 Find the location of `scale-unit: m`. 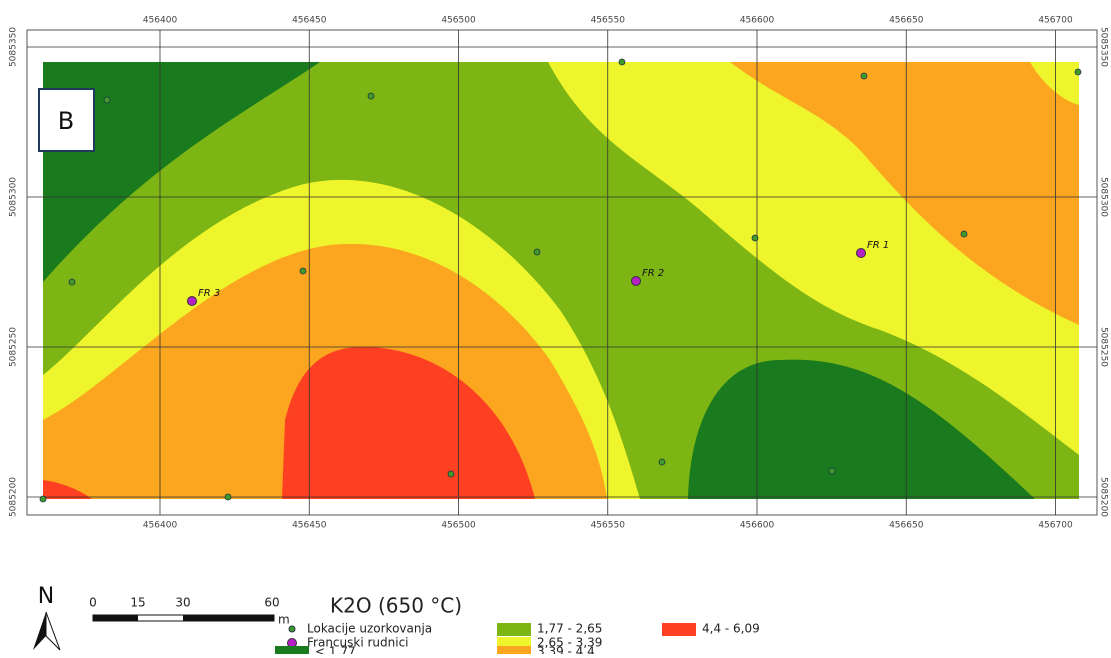

scale-unit: m is located at coordinates (284, 620).